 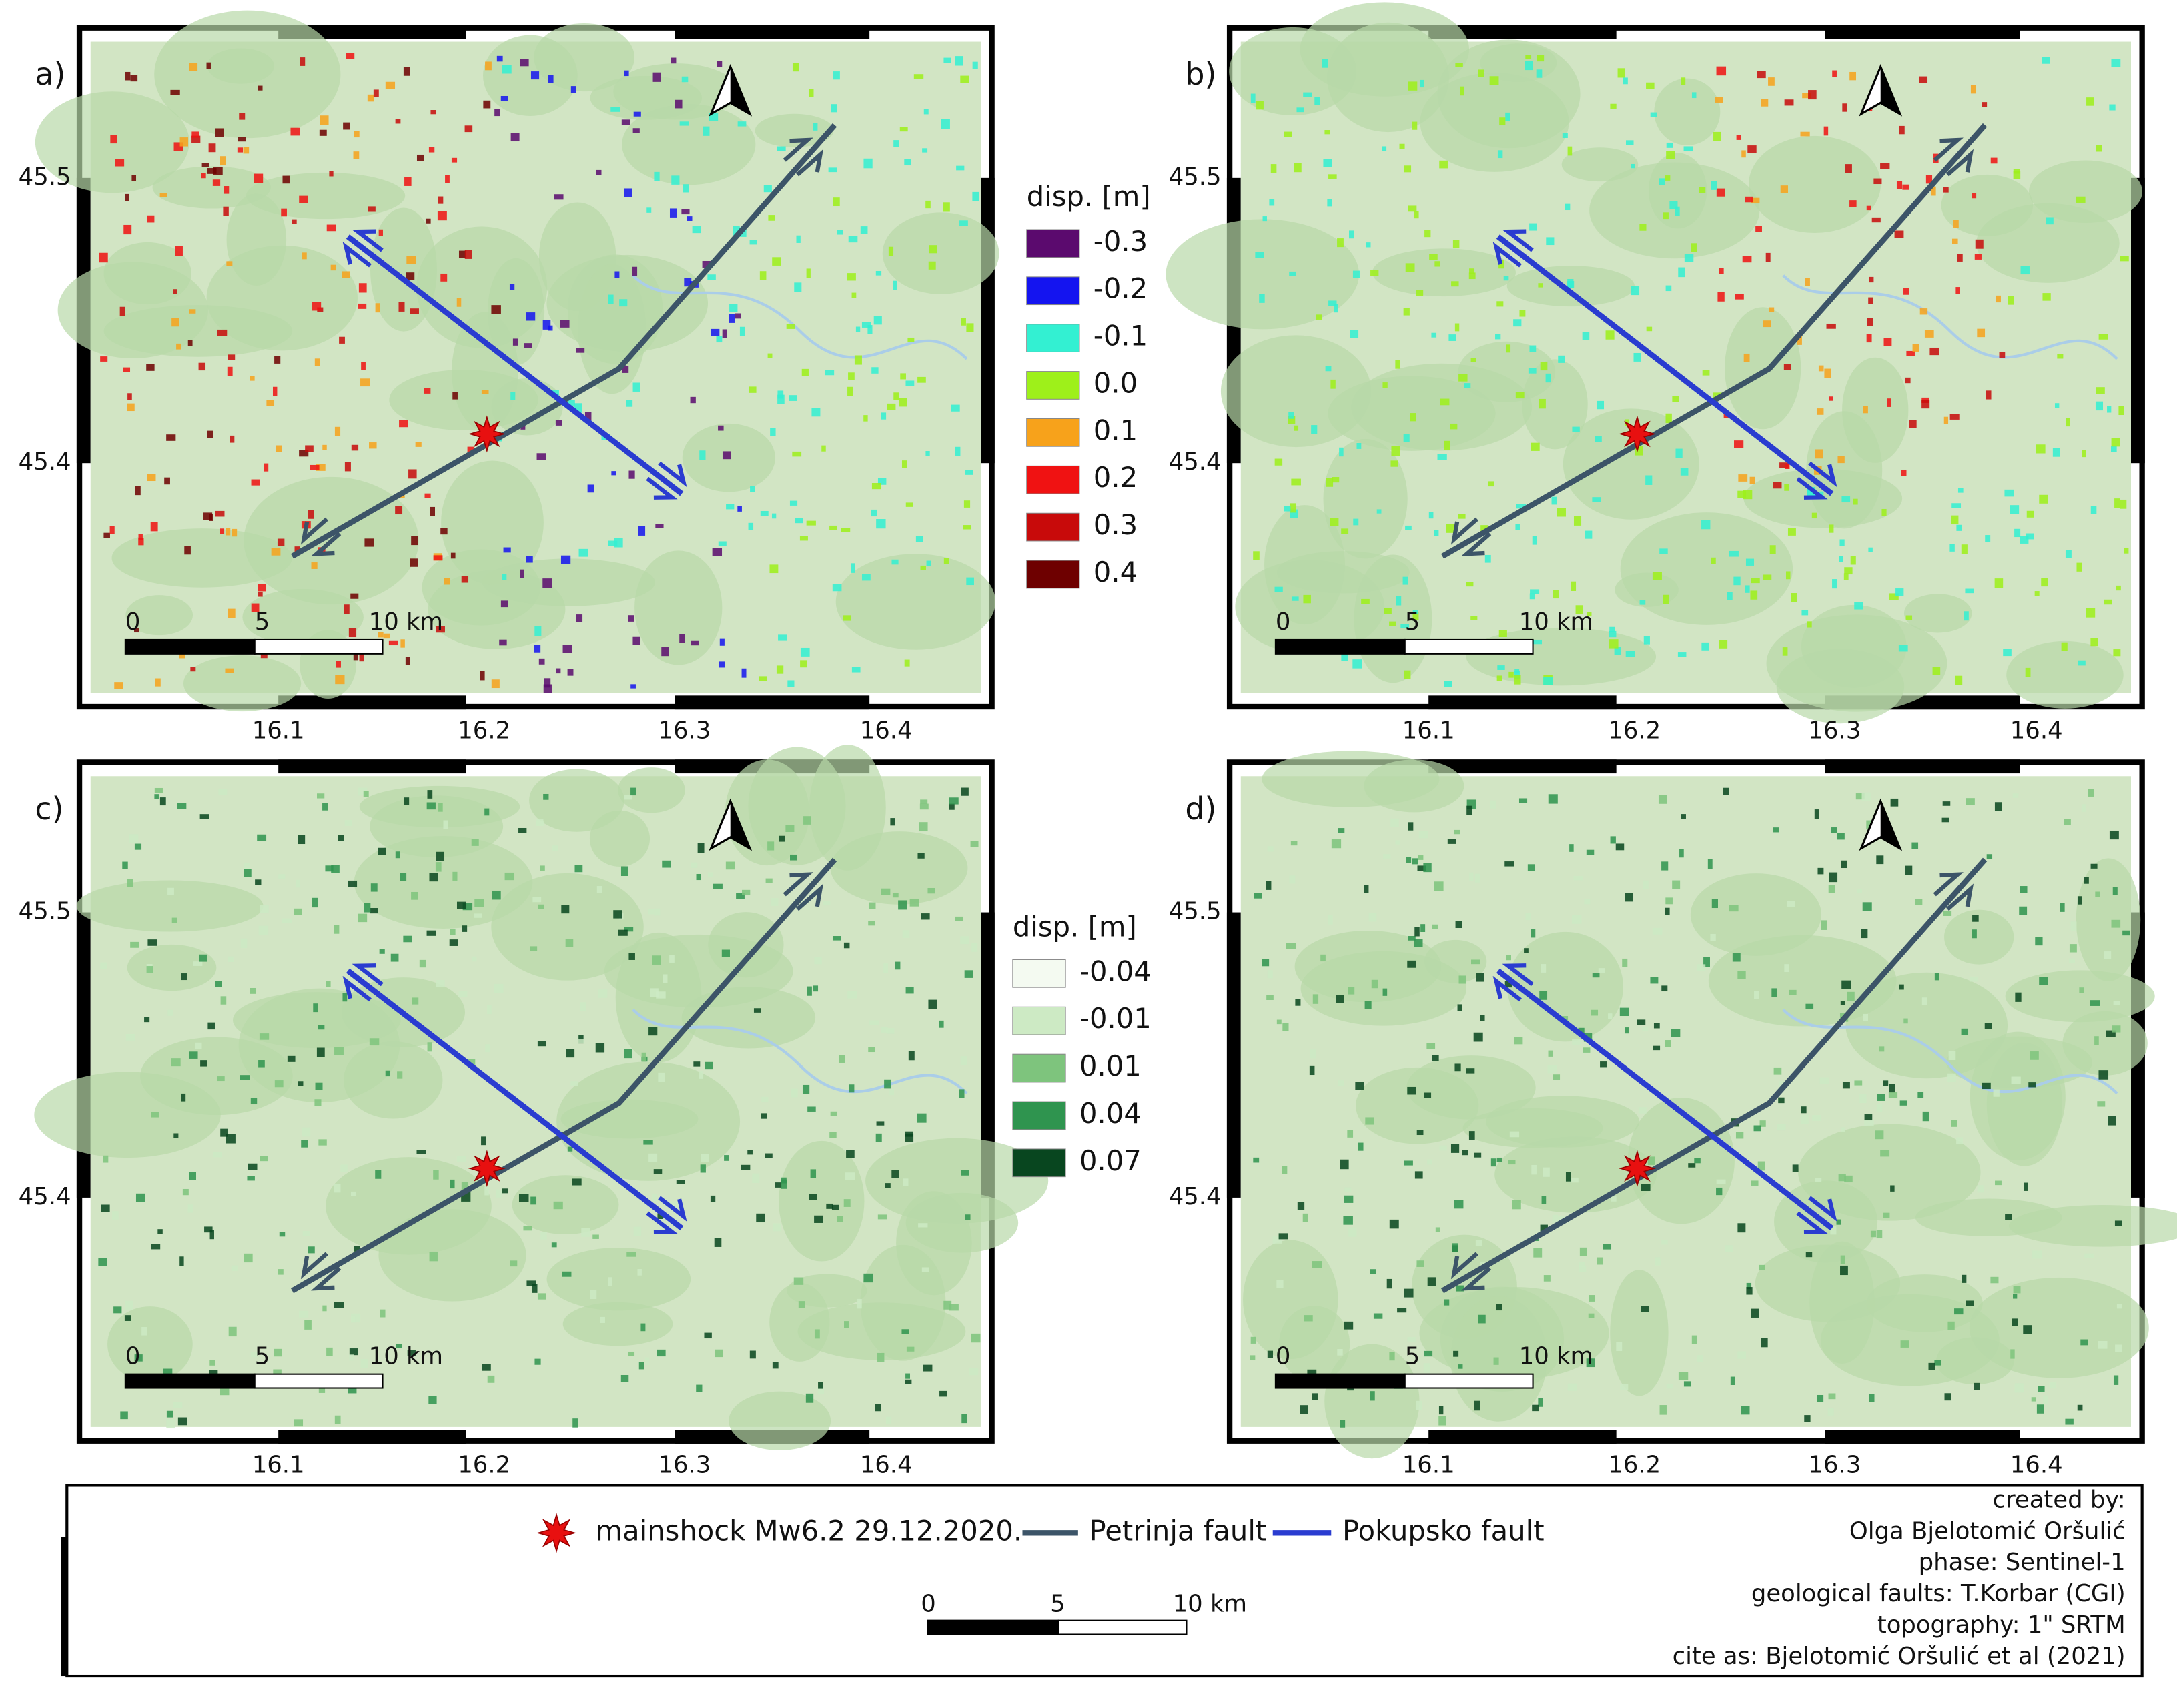 What do you see at coordinates (1938, 1594) in the screenshot?
I see `credit-line: geological faults: T.Korbar (CGI)` at bounding box center [1938, 1594].